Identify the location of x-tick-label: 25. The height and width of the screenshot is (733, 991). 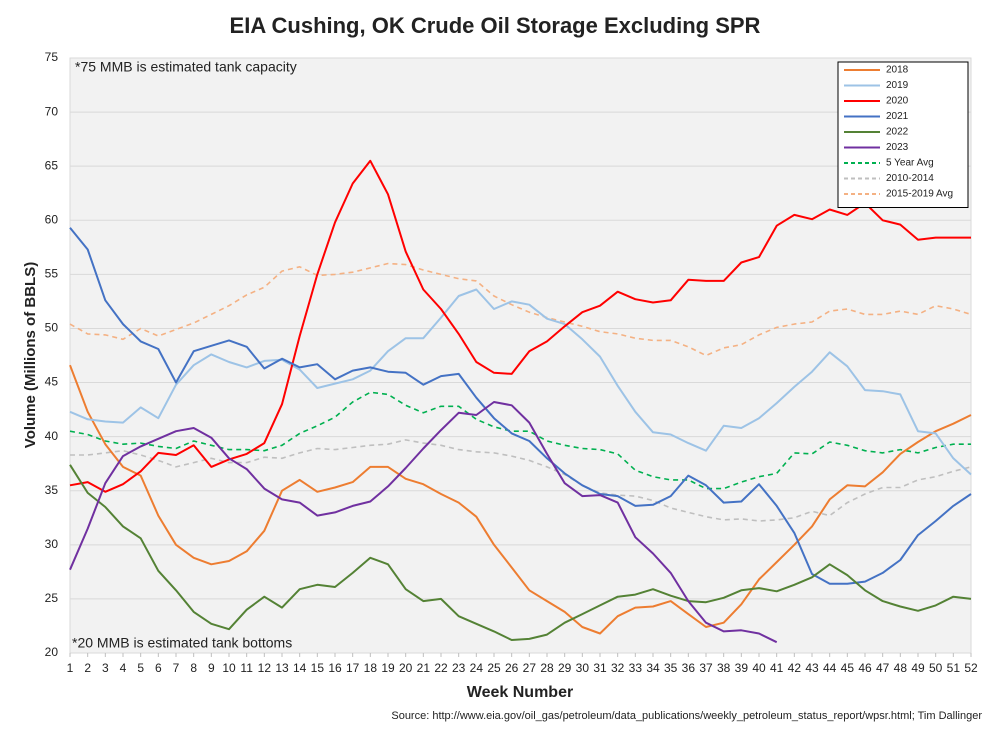
(494, 668).